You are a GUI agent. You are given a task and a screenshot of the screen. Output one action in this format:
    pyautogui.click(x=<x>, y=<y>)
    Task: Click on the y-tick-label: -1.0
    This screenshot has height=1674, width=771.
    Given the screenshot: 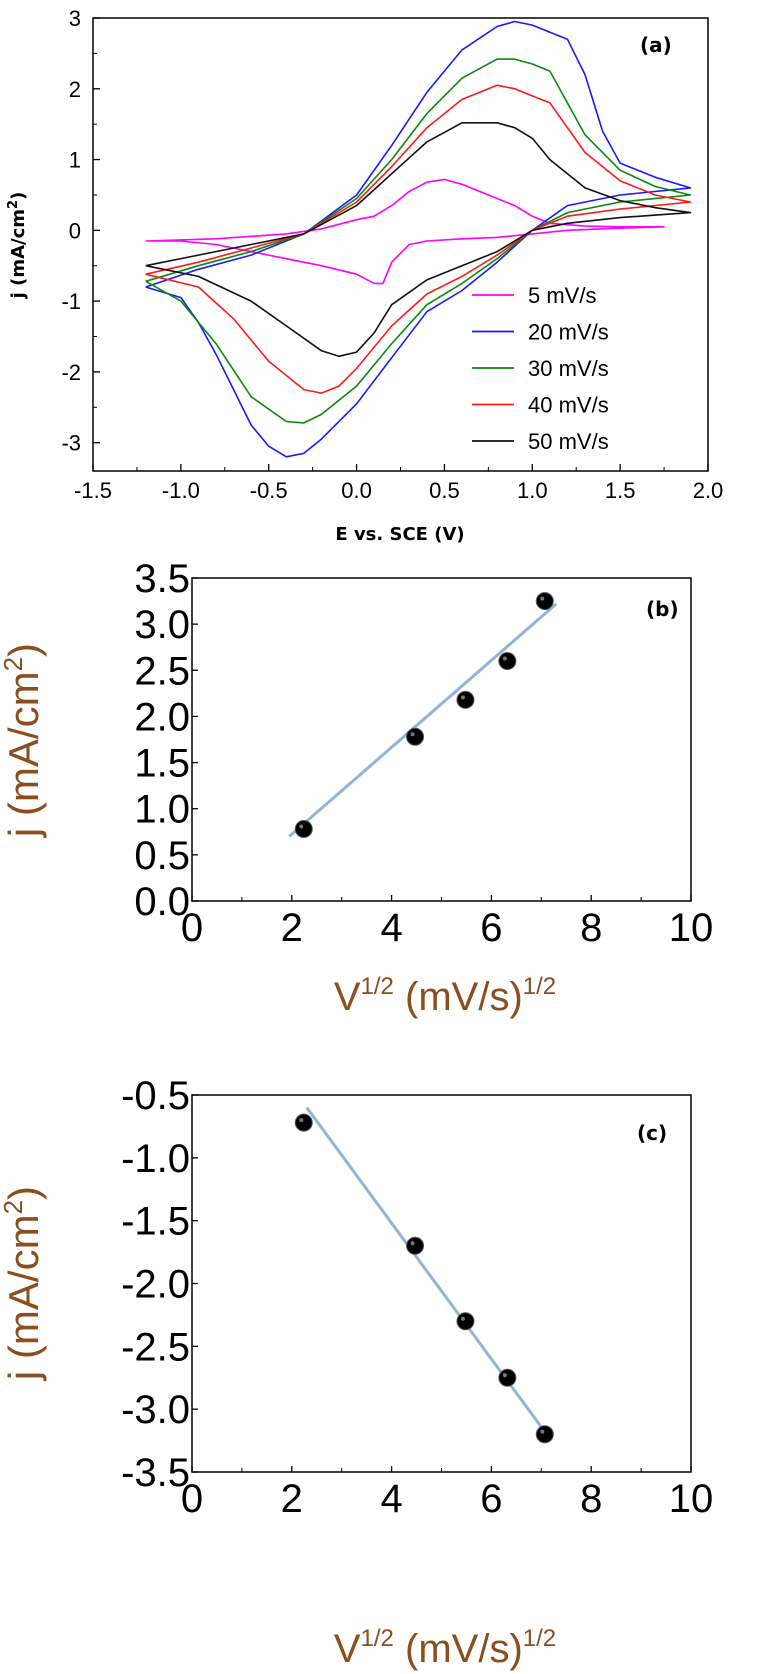 What is the action you would take?
    pyautogui.click(x=155, y=1159)
    